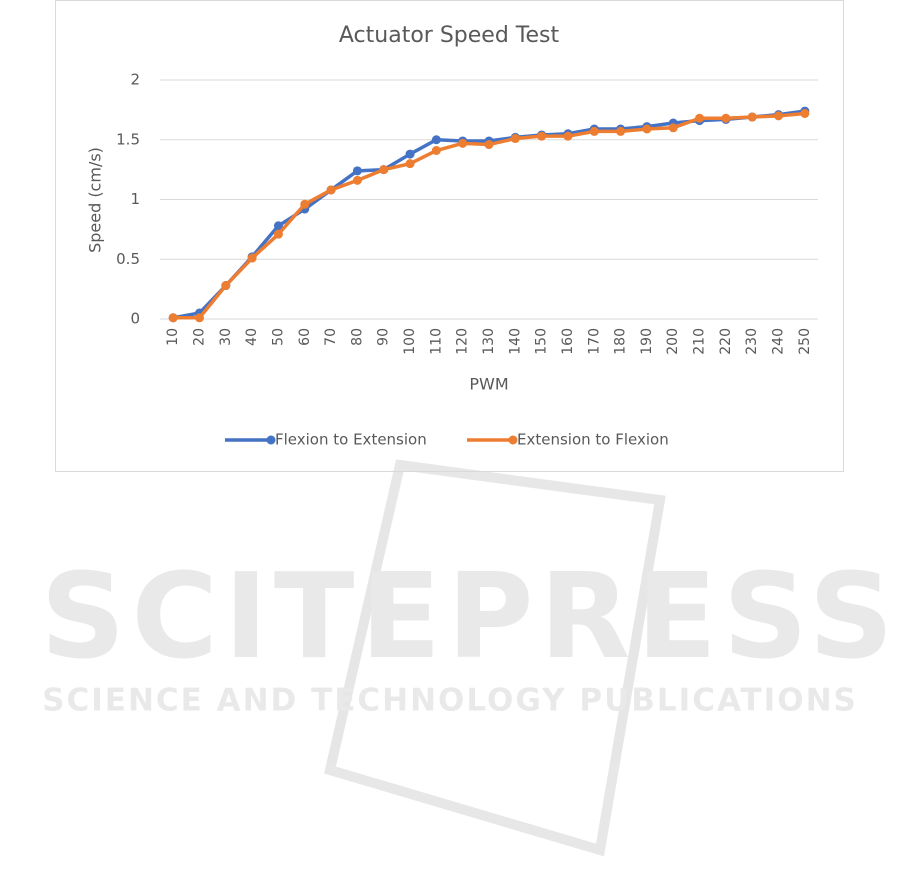 The image size is (901, 886). I want to click on legend-item: Flexion to Extension, so click(326, 440).